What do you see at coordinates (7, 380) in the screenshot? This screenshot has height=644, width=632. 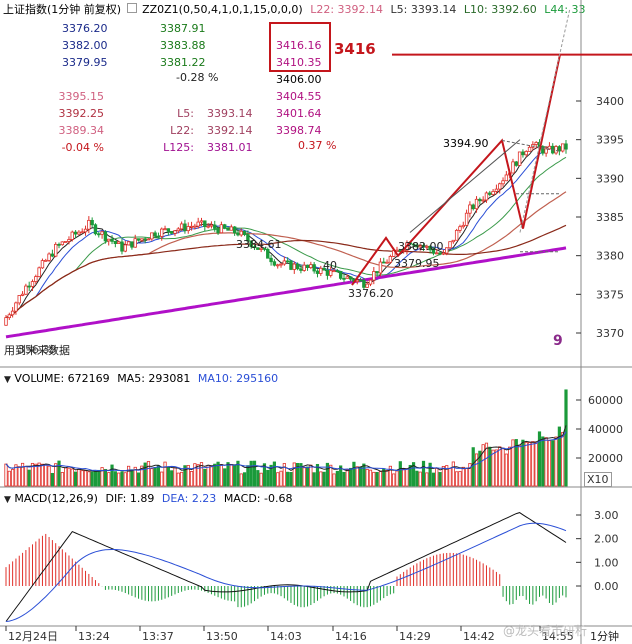 I see `volume-toggle-icon: ▼` at bounding box center [7, 380].